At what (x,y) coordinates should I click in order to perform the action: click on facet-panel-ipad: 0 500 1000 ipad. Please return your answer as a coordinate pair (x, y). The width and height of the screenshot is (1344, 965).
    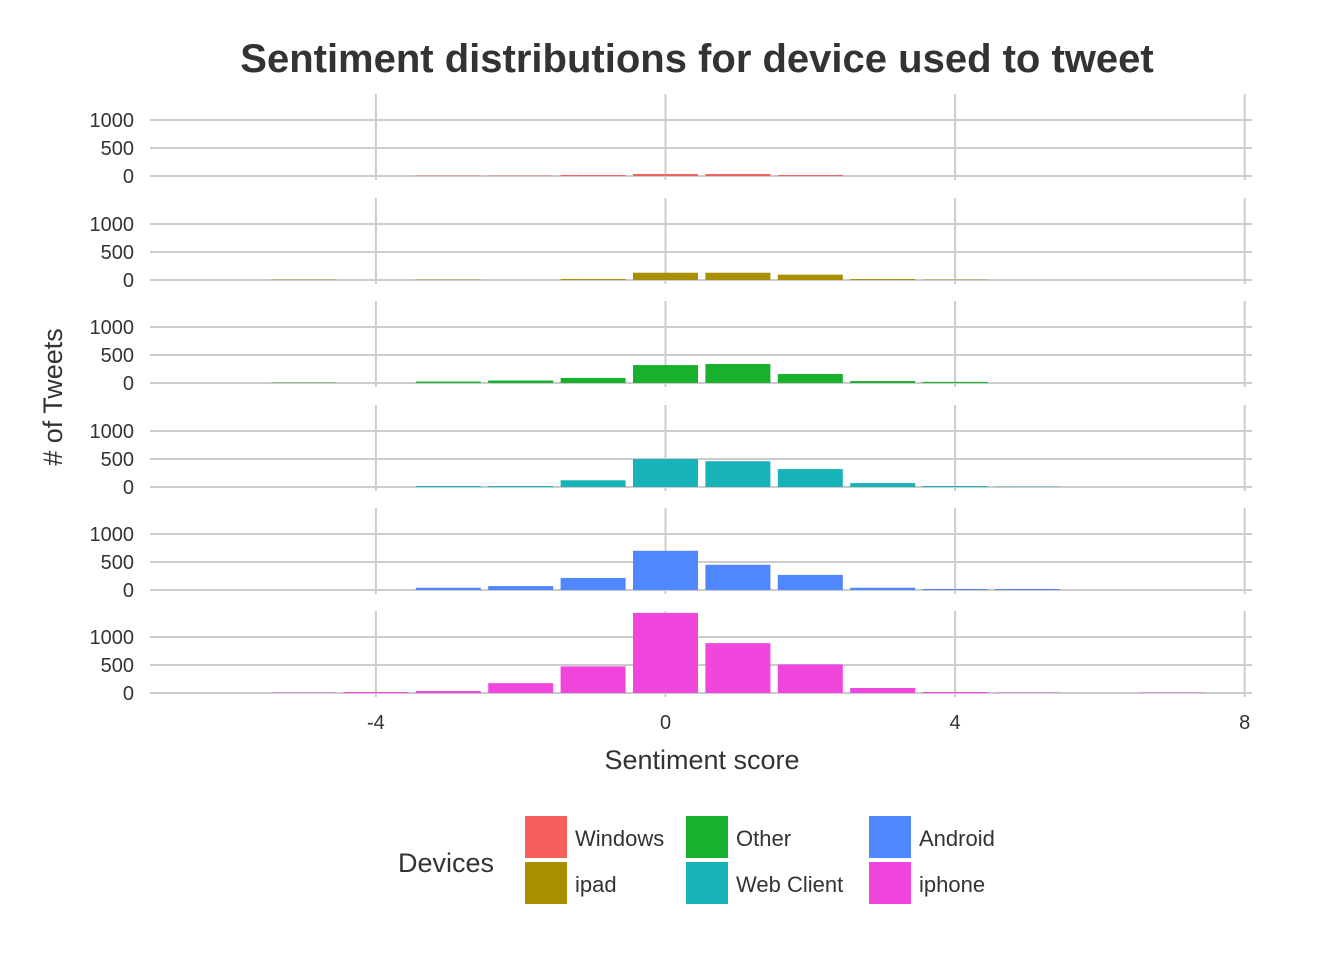
    Looking at the image, I should click on (690, 245).